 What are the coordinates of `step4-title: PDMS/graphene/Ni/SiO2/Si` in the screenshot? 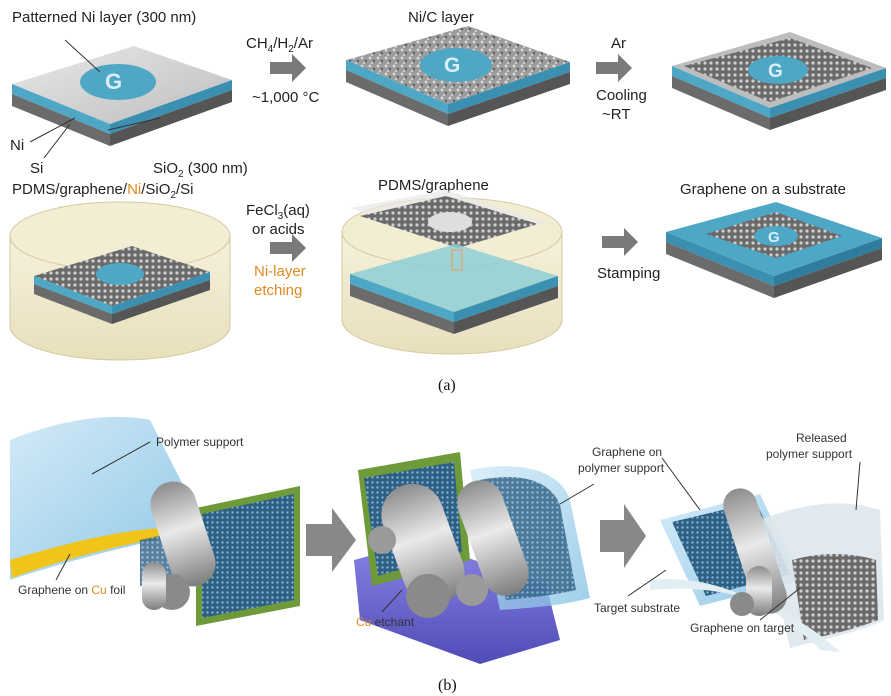 It's located at (103, 191).